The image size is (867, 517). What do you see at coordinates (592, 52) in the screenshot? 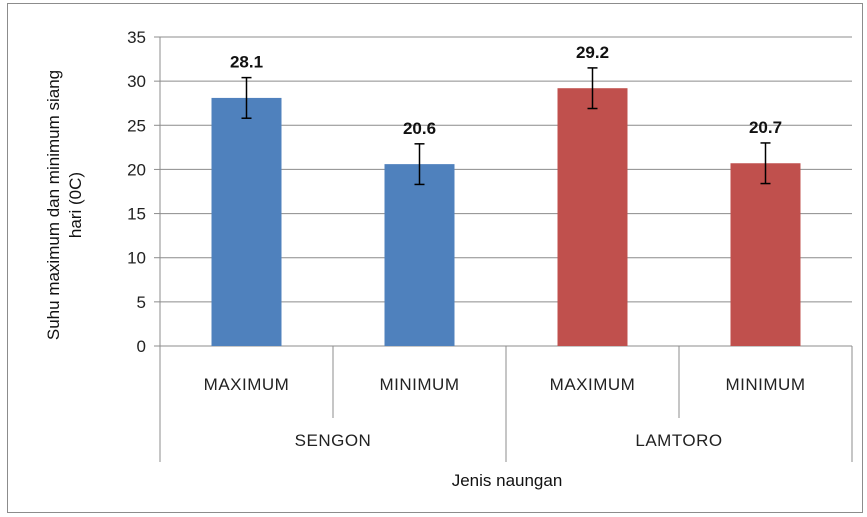
I see `data-label: 29.2` at bounding box center [592, 52].